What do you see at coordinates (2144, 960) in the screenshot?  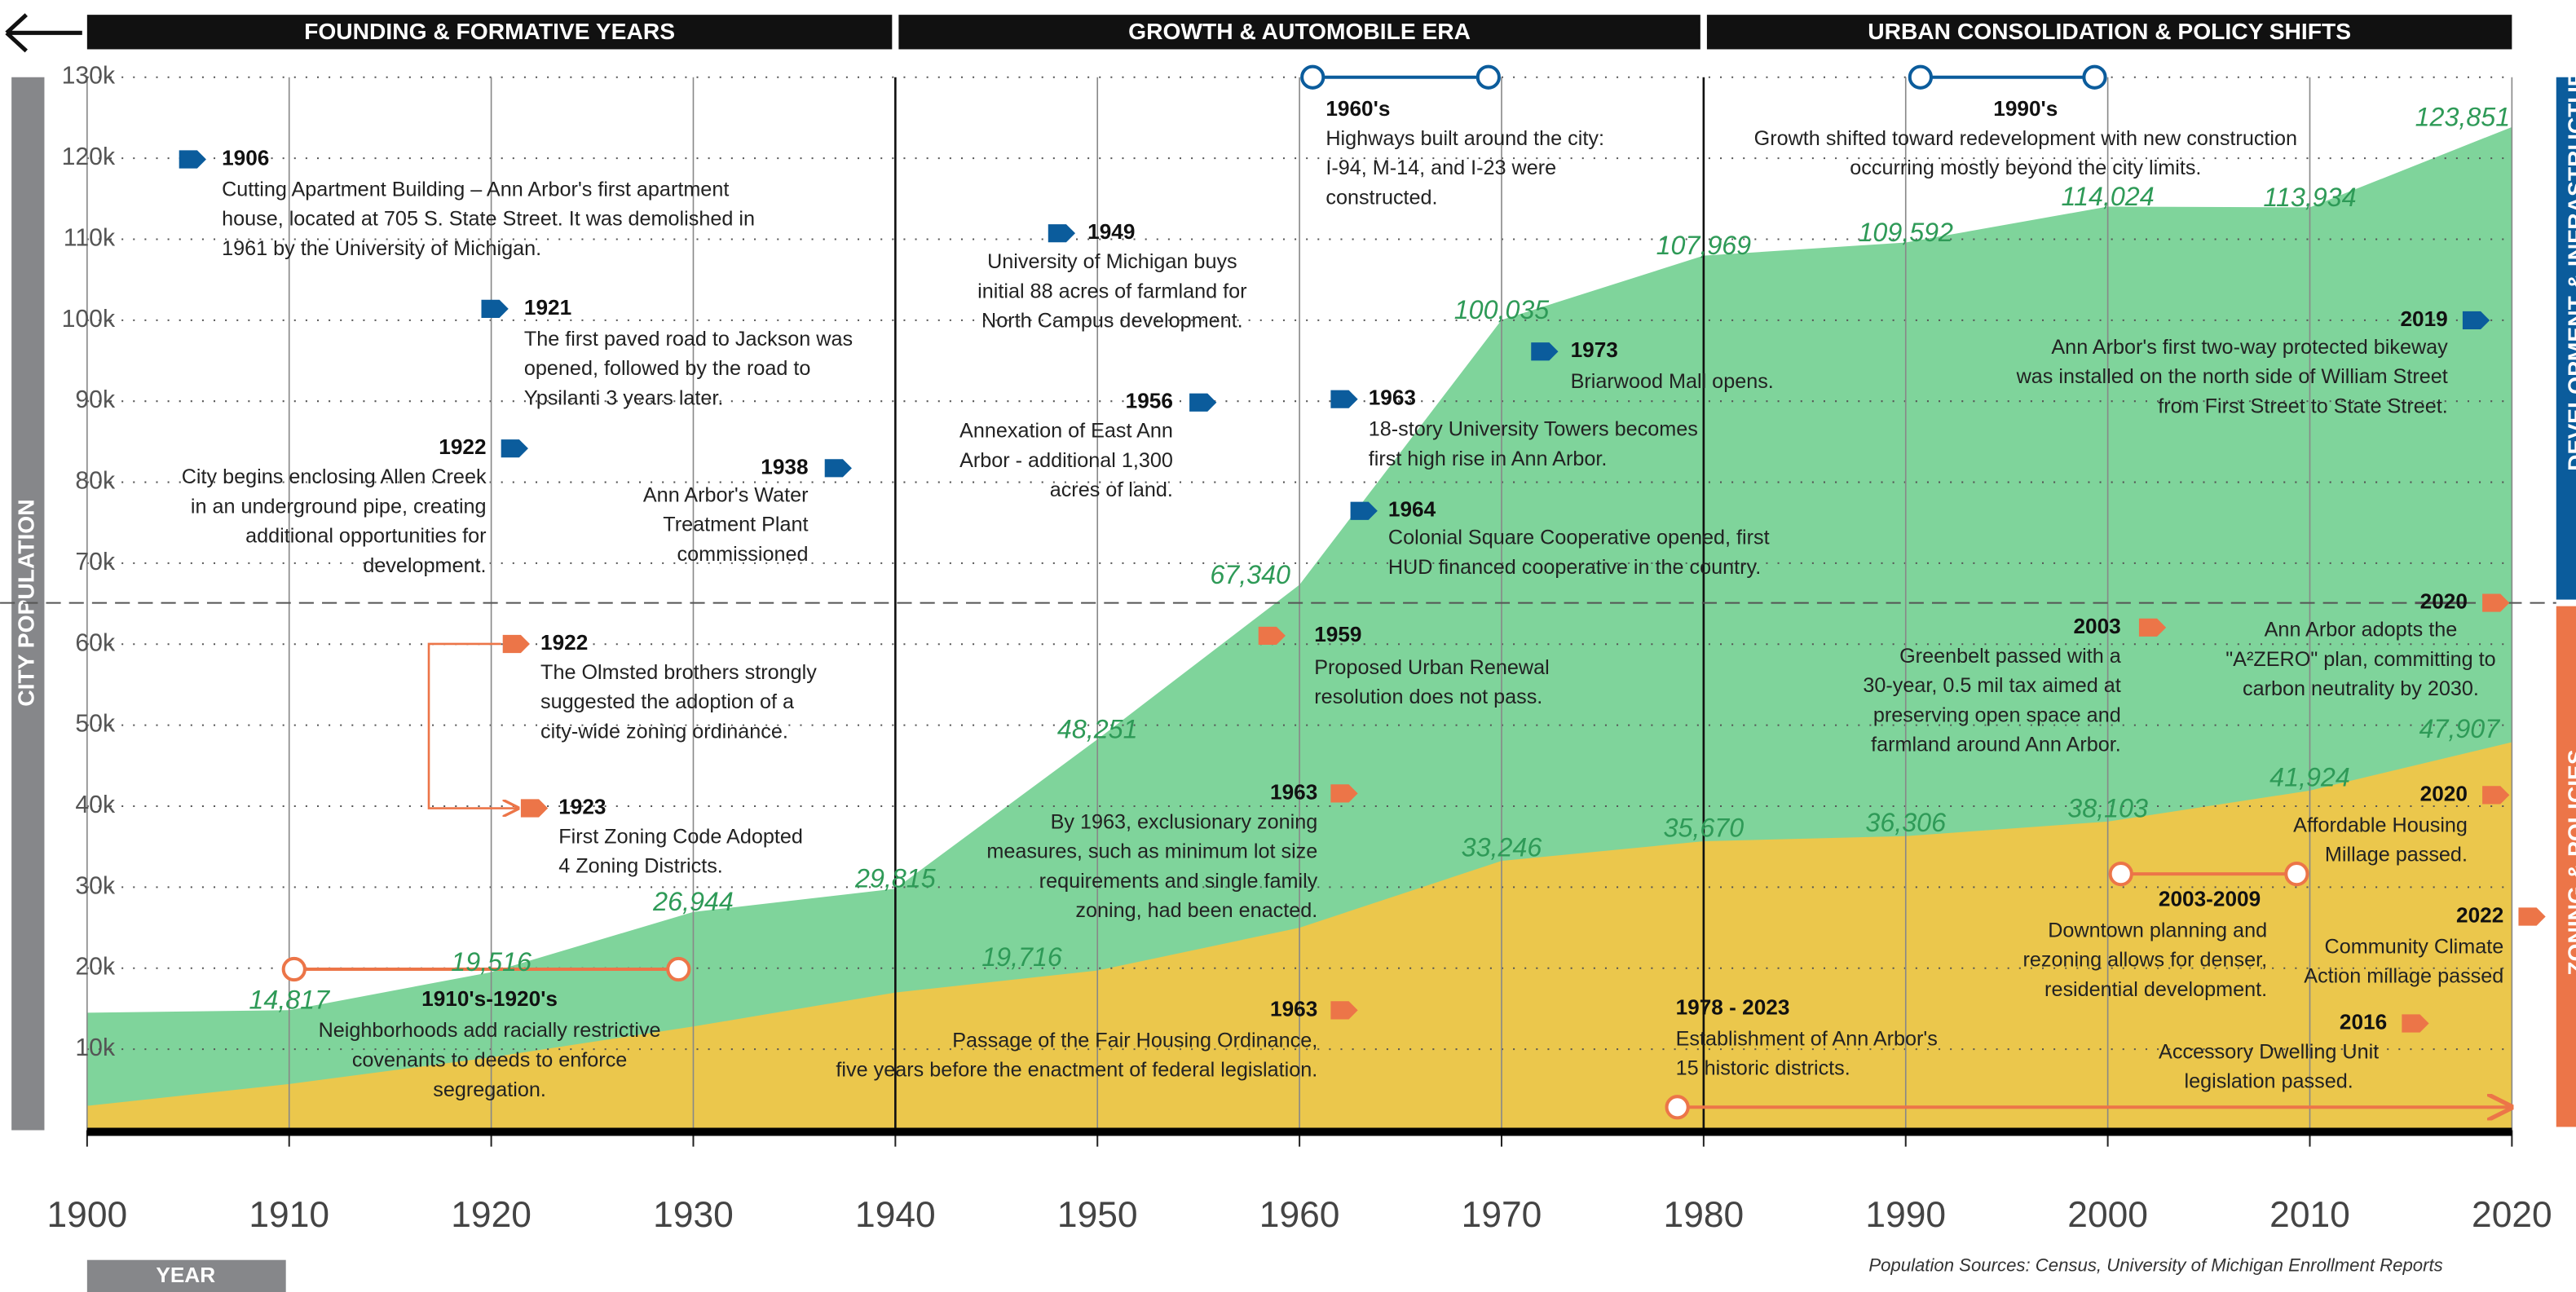 I see `annotation-text: rezoning allows for denser,` at bounding box center [2144, 960].